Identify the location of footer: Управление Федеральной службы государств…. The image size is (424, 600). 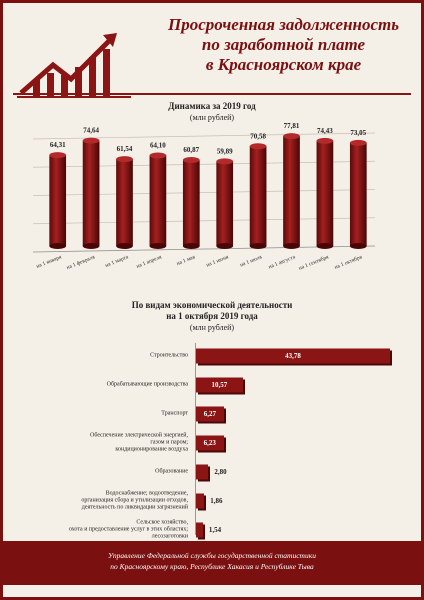
(212, 563).